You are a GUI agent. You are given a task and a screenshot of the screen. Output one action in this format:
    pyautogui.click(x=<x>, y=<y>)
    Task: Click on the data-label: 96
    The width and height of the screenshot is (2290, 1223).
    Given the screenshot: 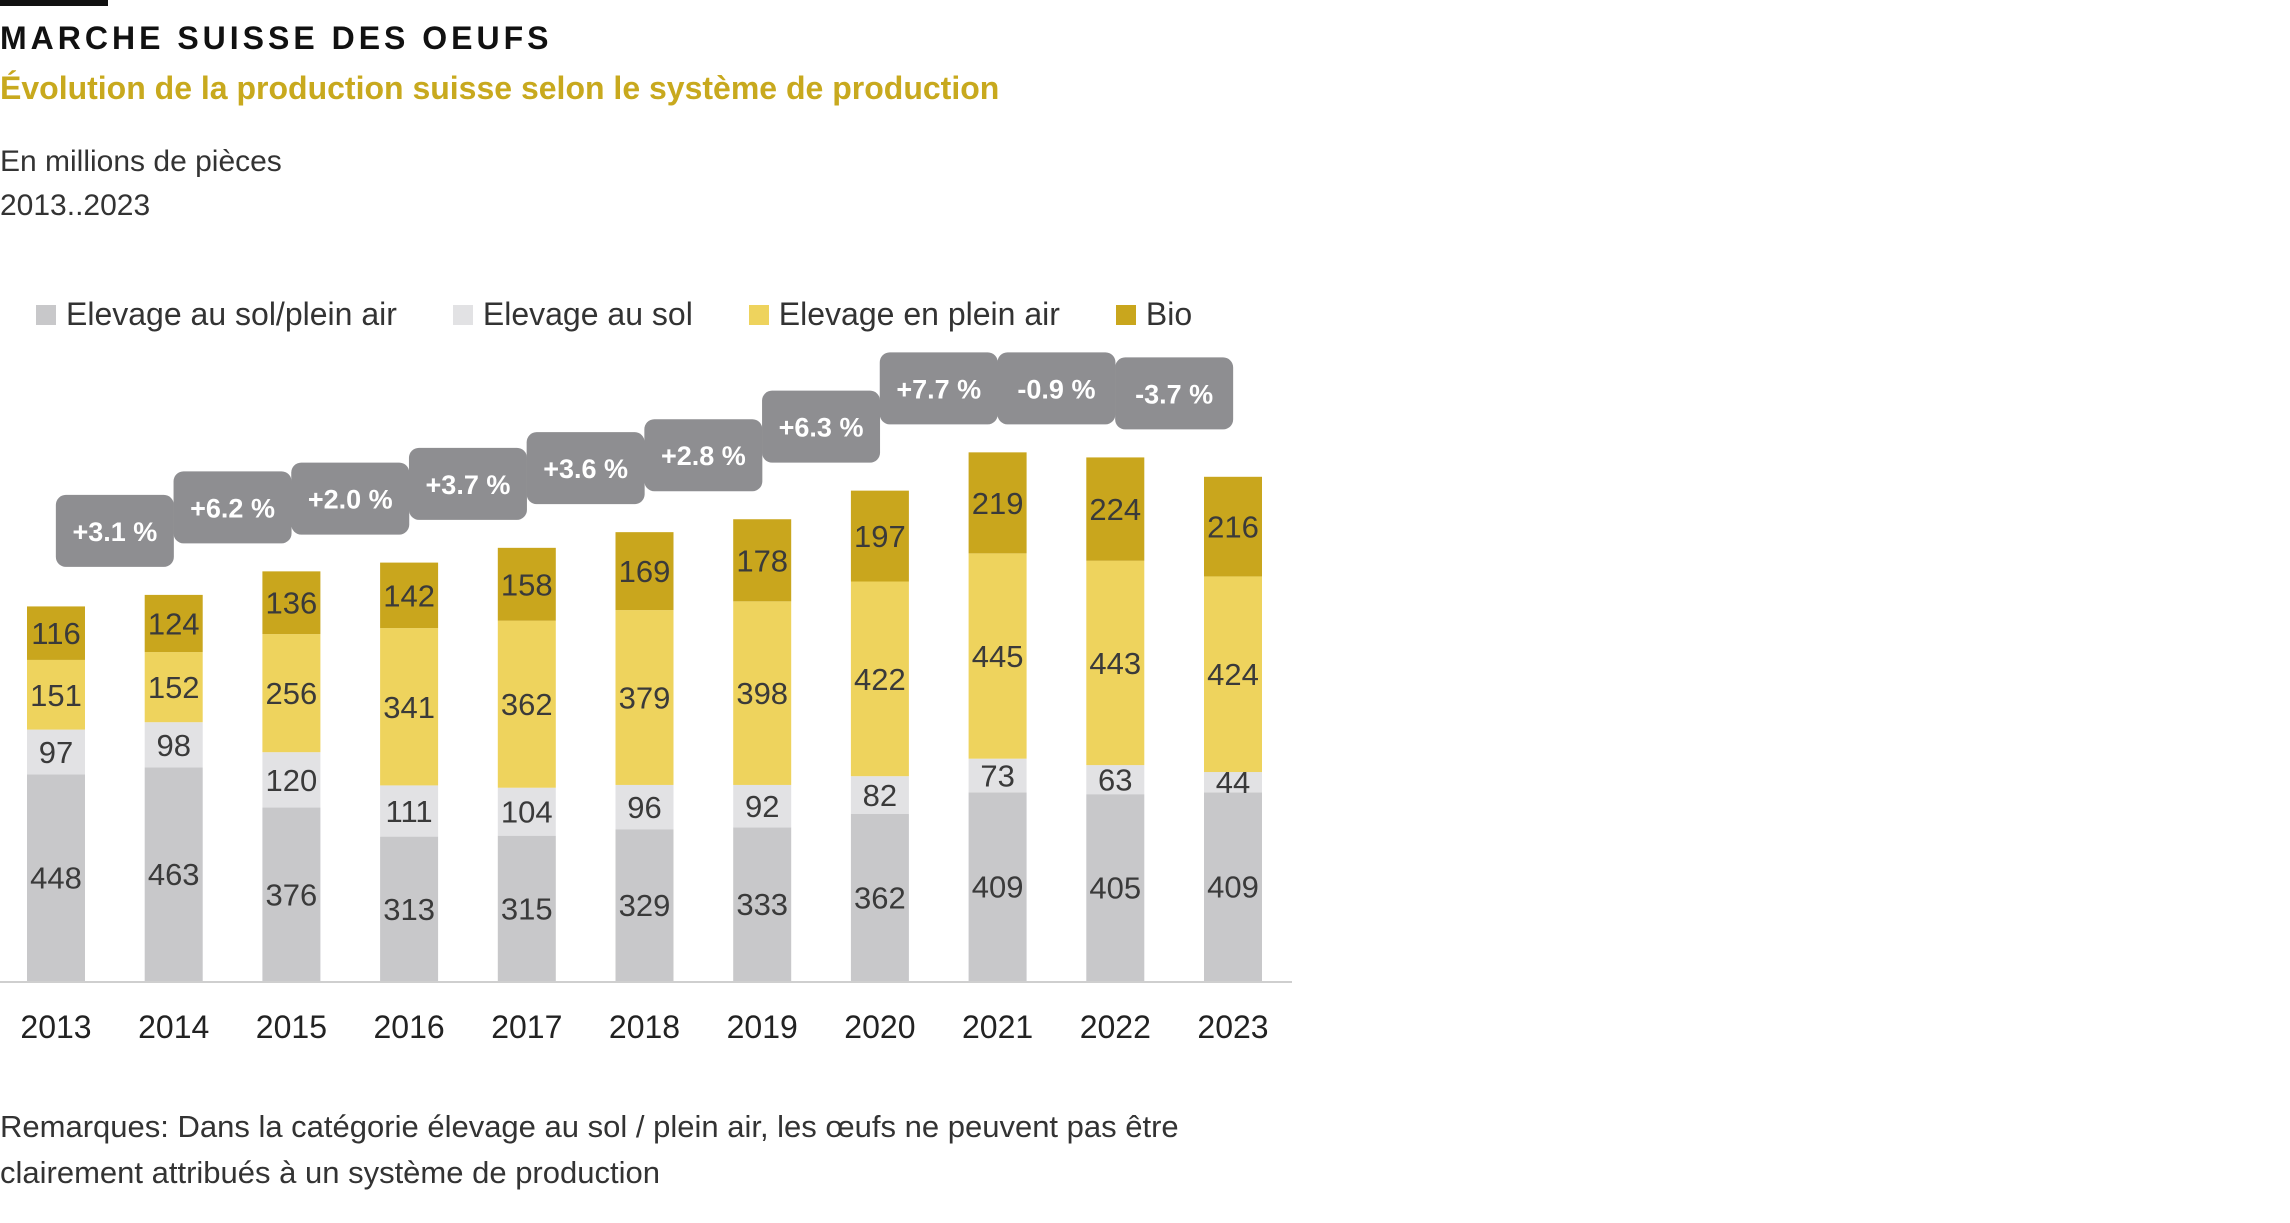 What is the action you would take?
    pyautogui.click(x=644, y=807)
    